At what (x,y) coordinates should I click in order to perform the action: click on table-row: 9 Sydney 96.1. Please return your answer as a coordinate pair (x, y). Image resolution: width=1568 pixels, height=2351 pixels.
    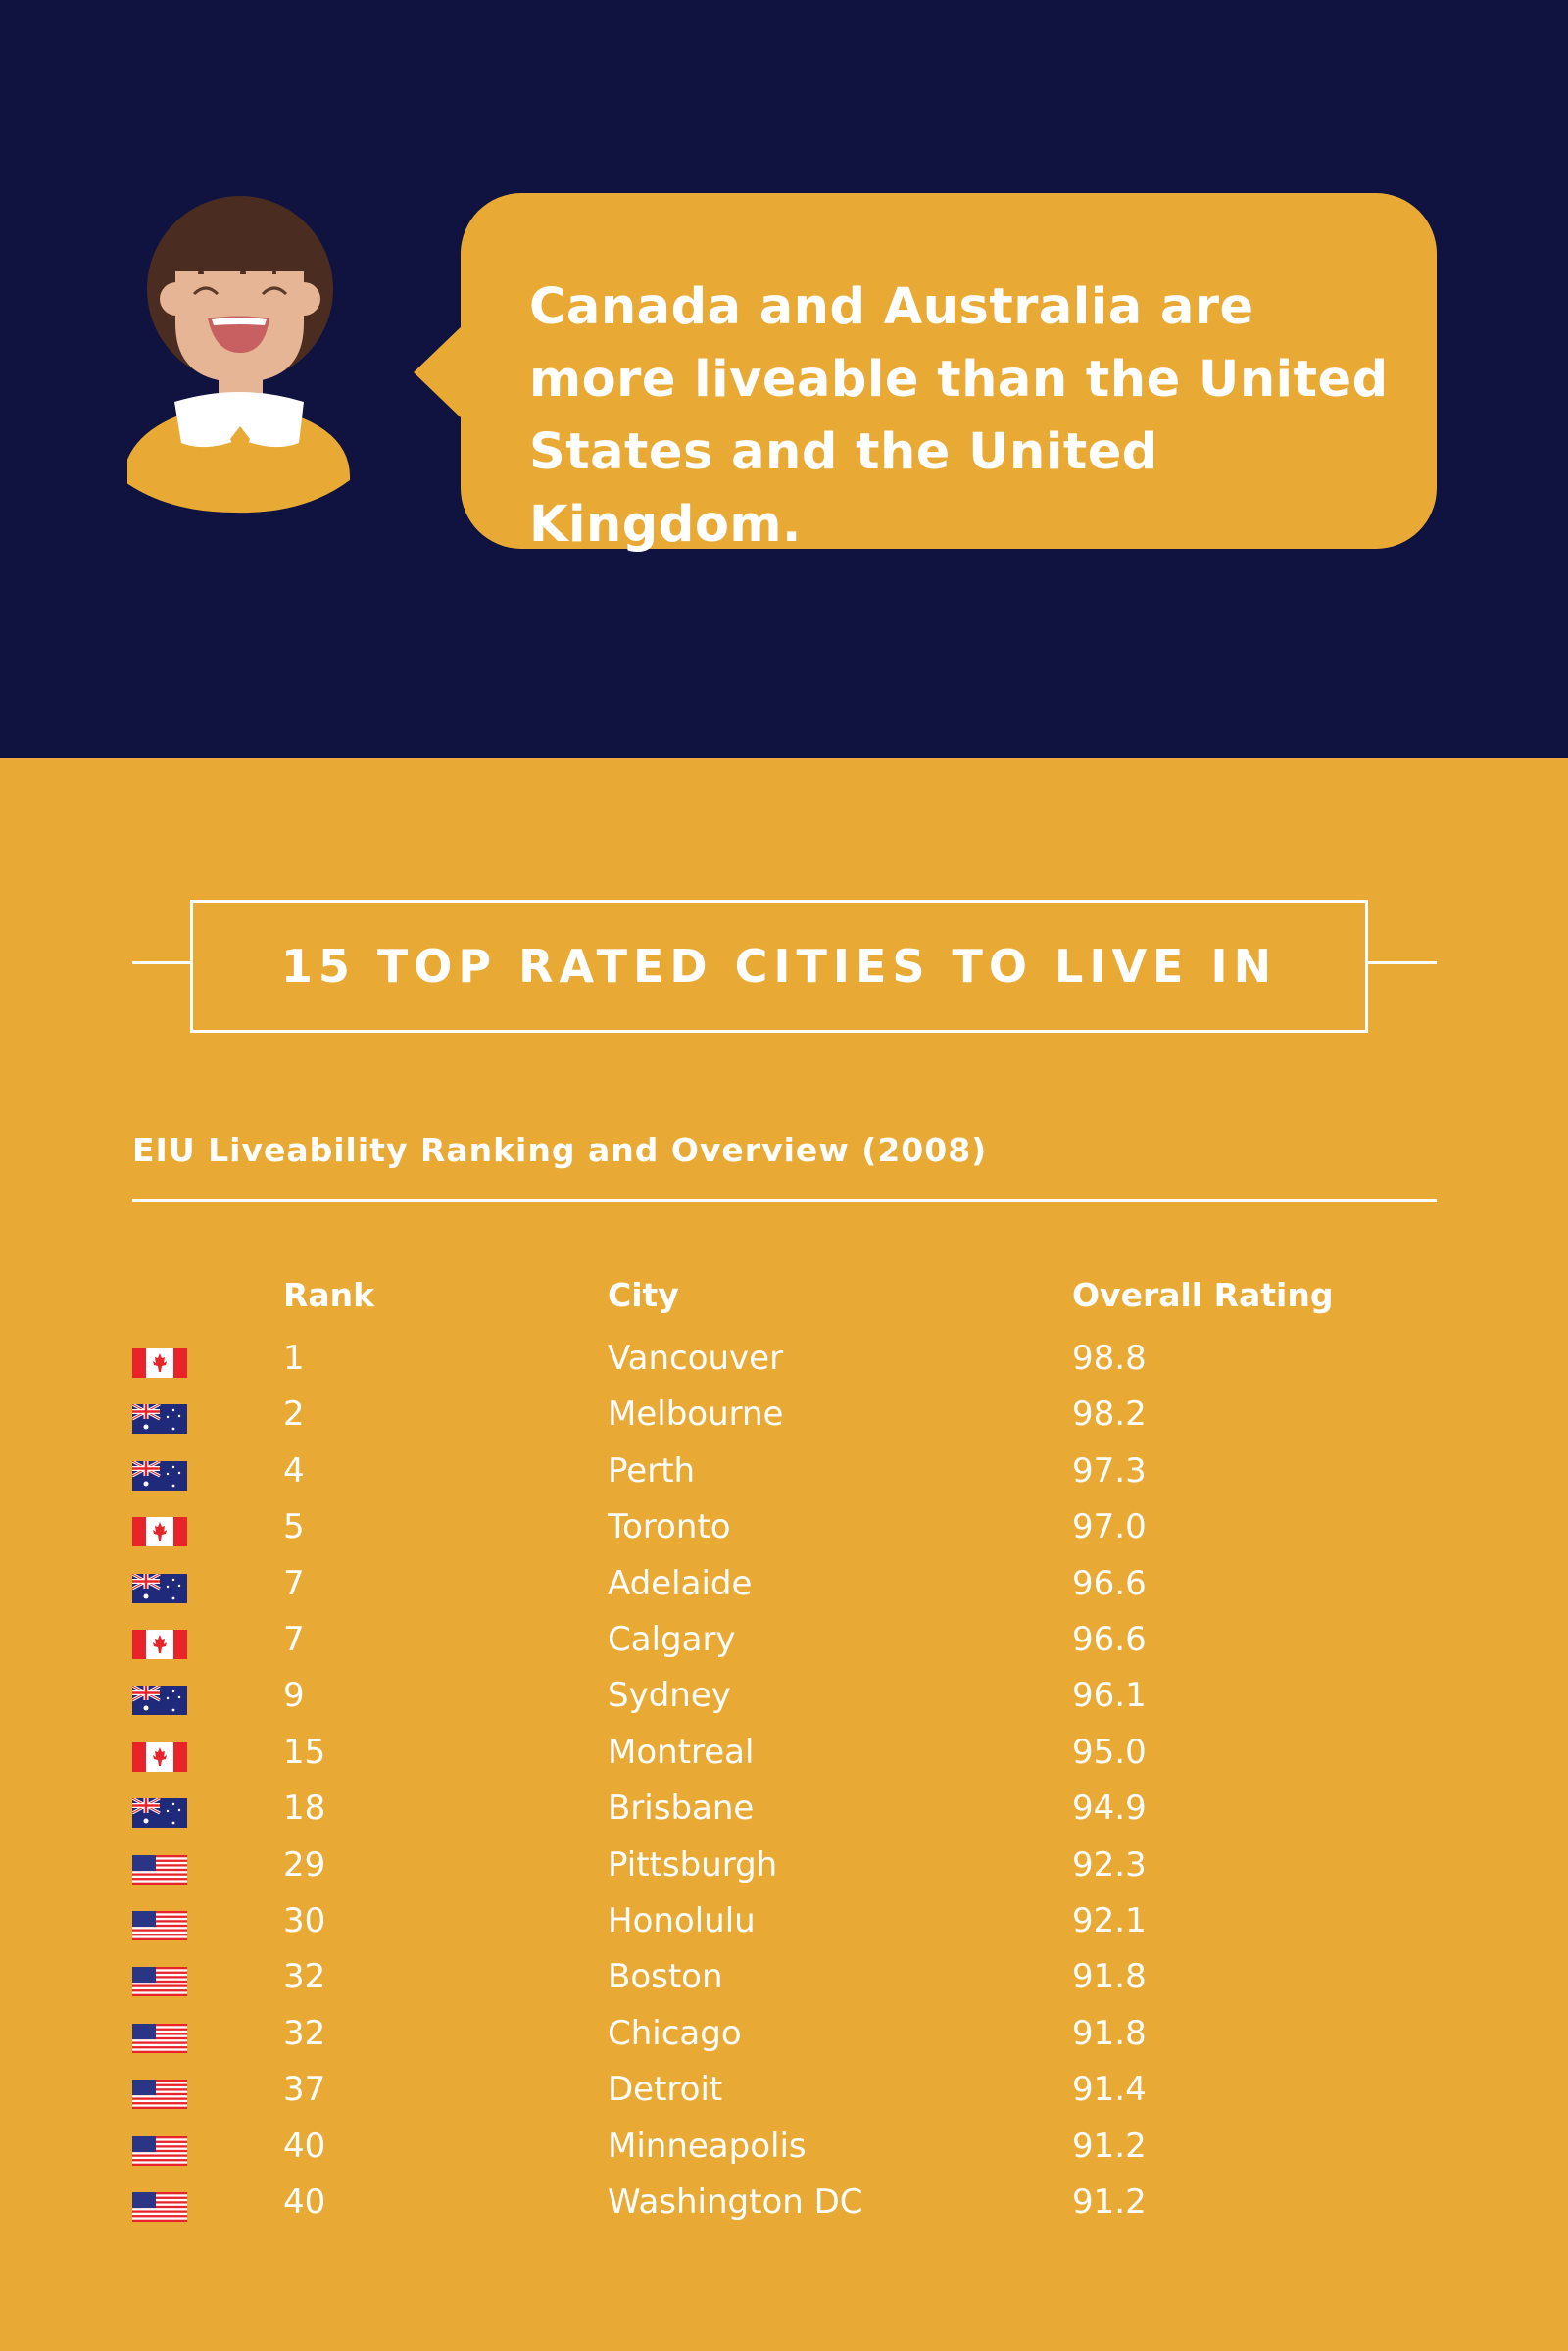
    Looking at the image, I should click on (784, 1704).